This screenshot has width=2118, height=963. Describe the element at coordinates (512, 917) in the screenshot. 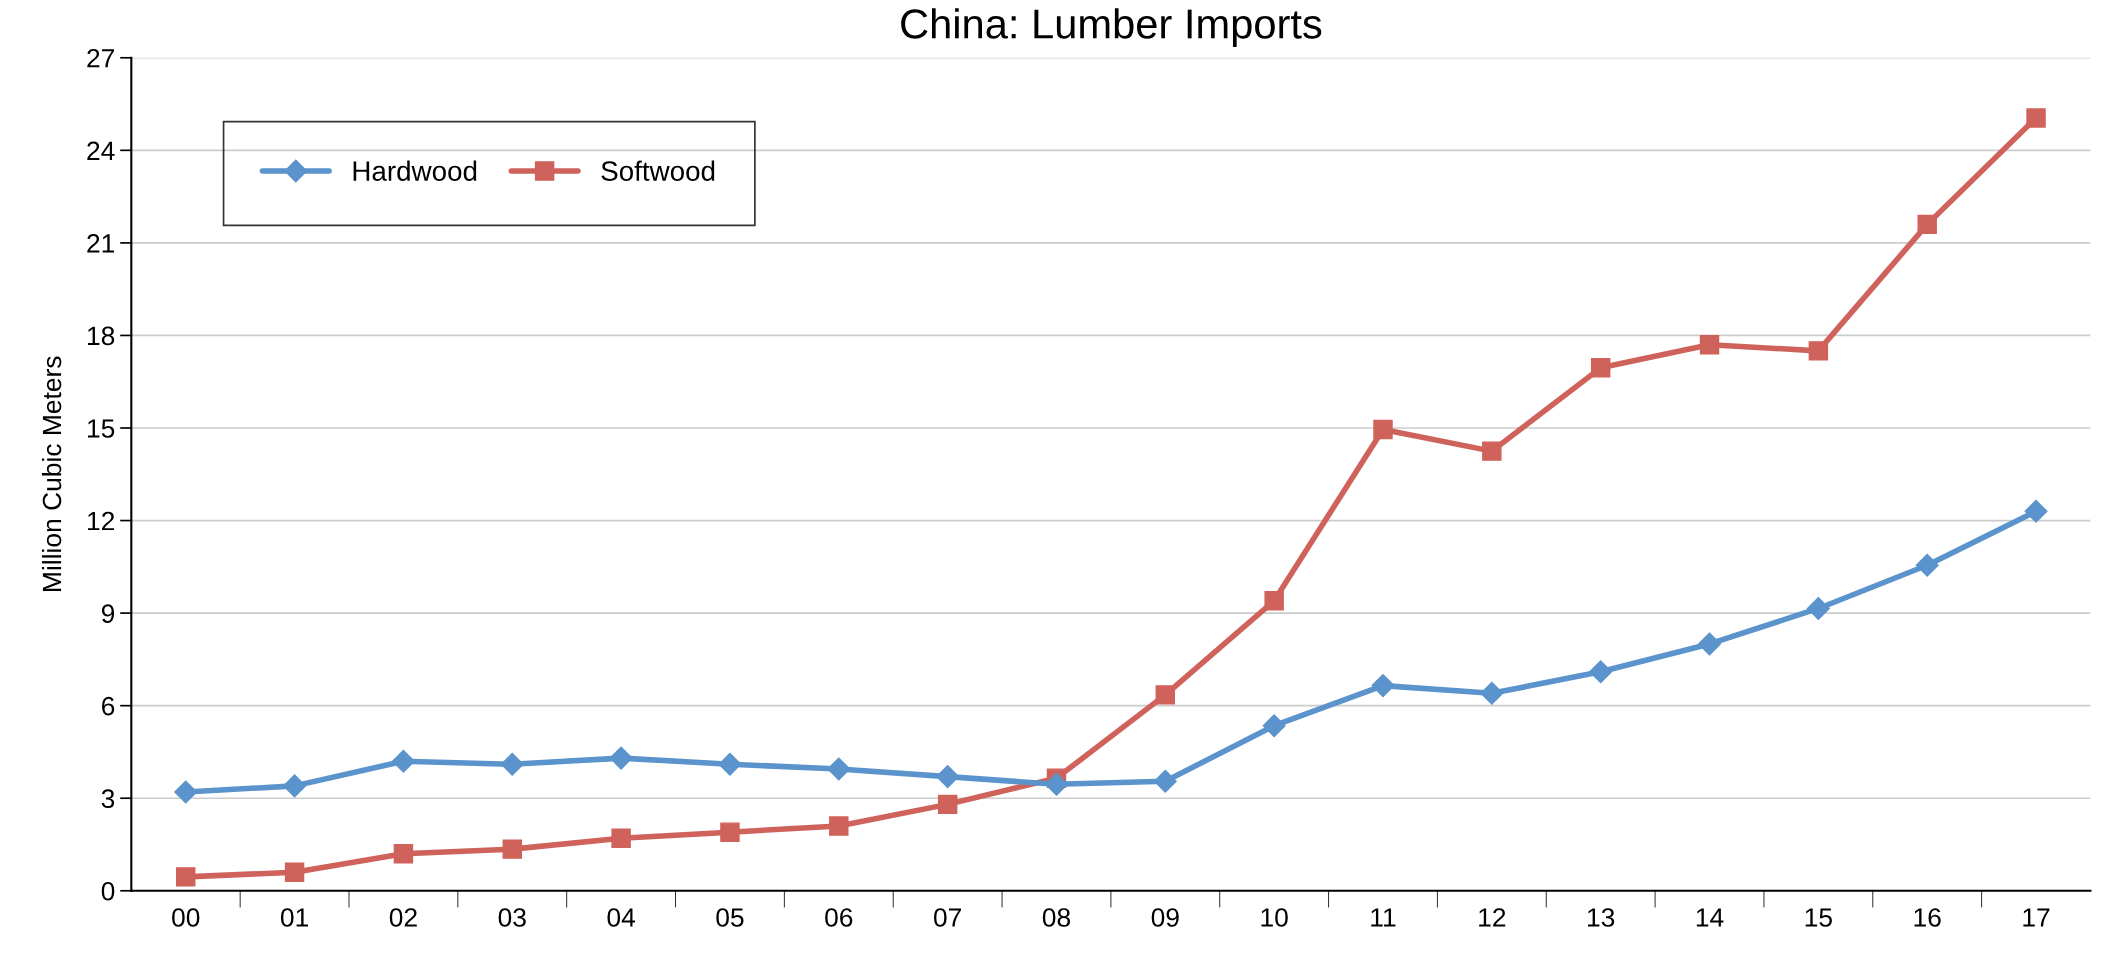

I see `x-tick-label: 03` at that location.